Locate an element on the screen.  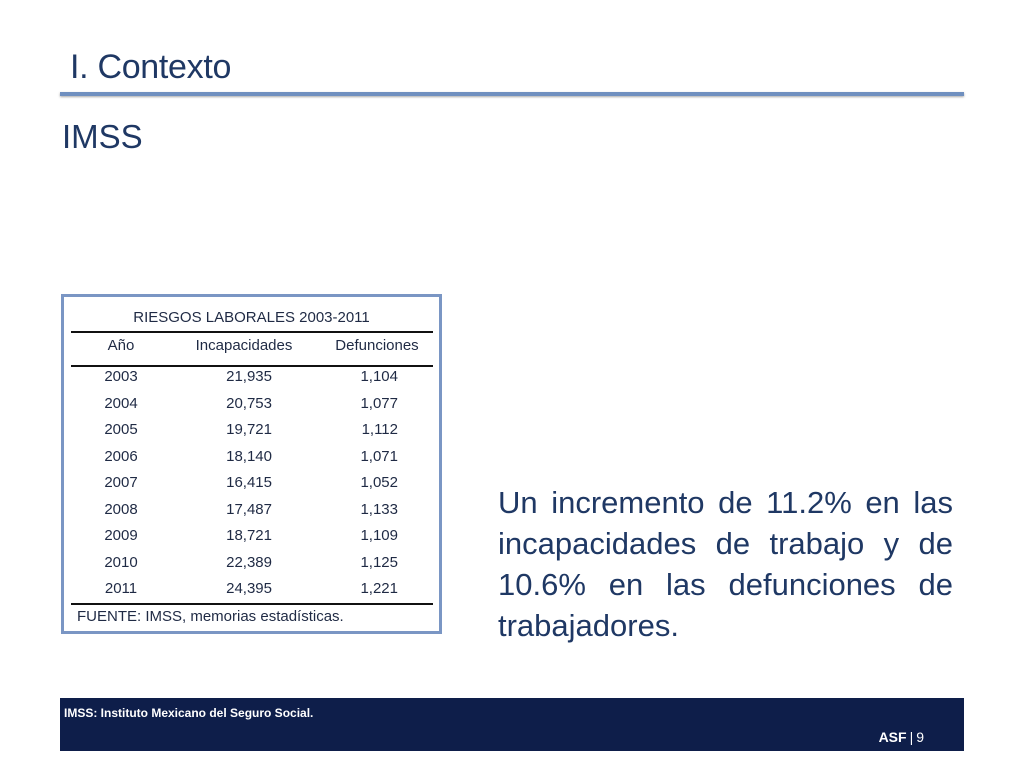
column-header-year: Año is located at coordinates (121, 345).